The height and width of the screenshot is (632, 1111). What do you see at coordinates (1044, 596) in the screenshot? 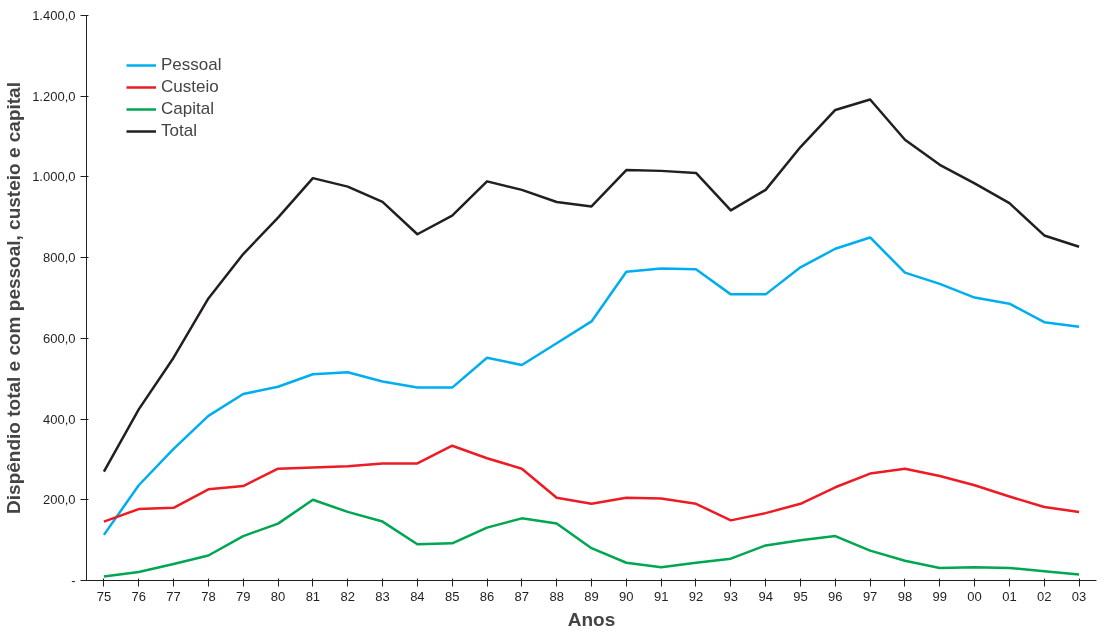
I see `x-tick-label: 02` at bounding box center [1044, 596].